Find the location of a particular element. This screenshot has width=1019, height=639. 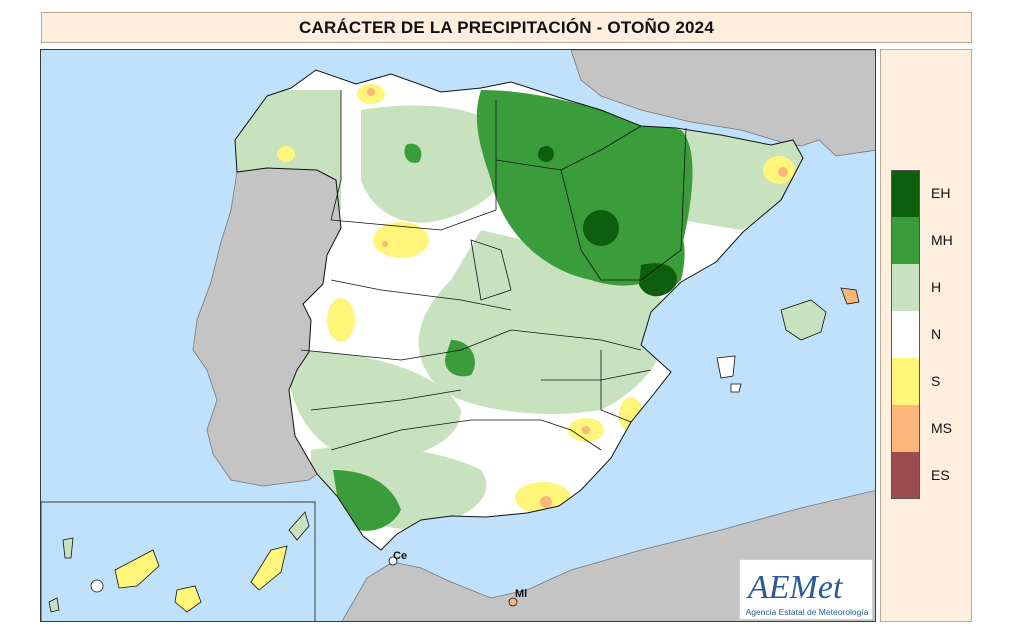

legend-item-n: N is located at coordinates (931, 334).